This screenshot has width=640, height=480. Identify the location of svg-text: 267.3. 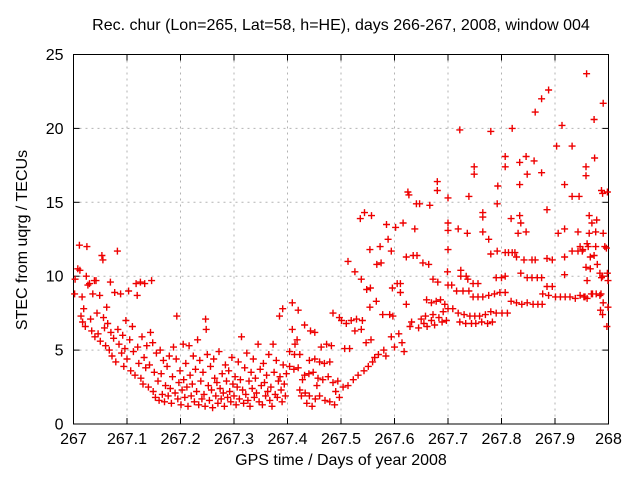
(234, 439).